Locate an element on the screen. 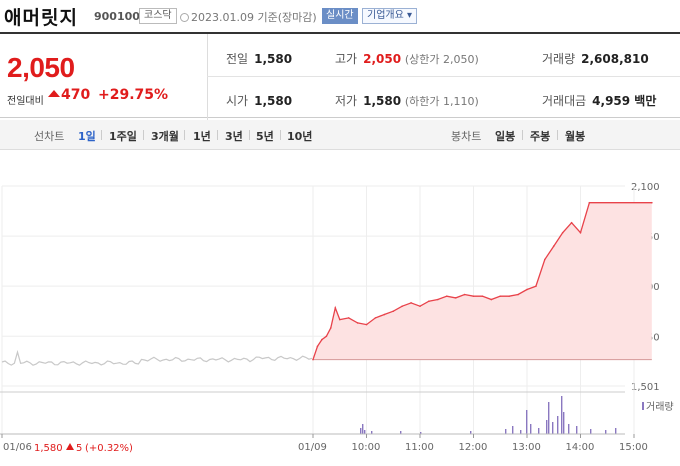 The height and width of the screenshot is (466, 680). x-tick-label: 01/06 is located at coordinates (17, 447).